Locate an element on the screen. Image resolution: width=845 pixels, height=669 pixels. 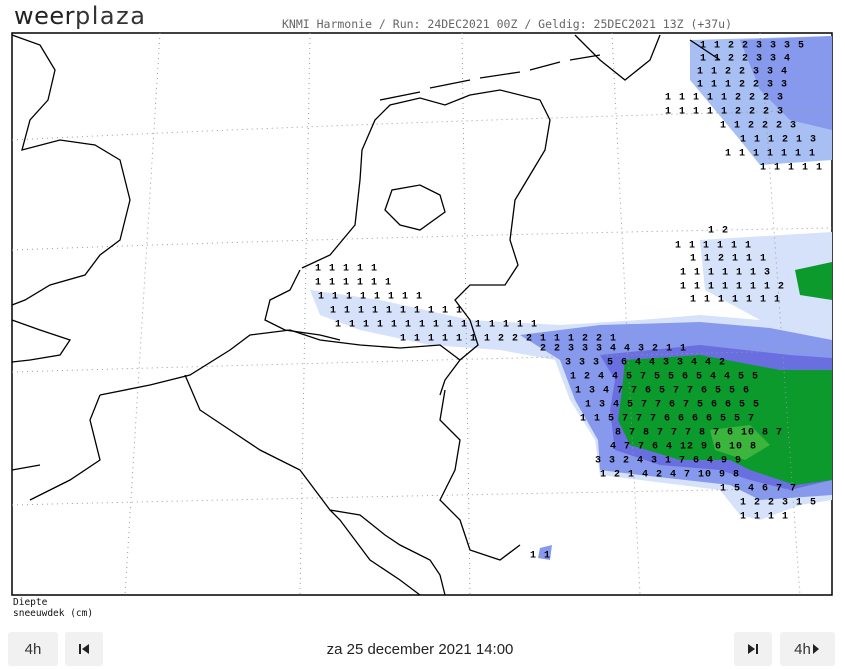
next-icon is located at coordinates (753, 649).